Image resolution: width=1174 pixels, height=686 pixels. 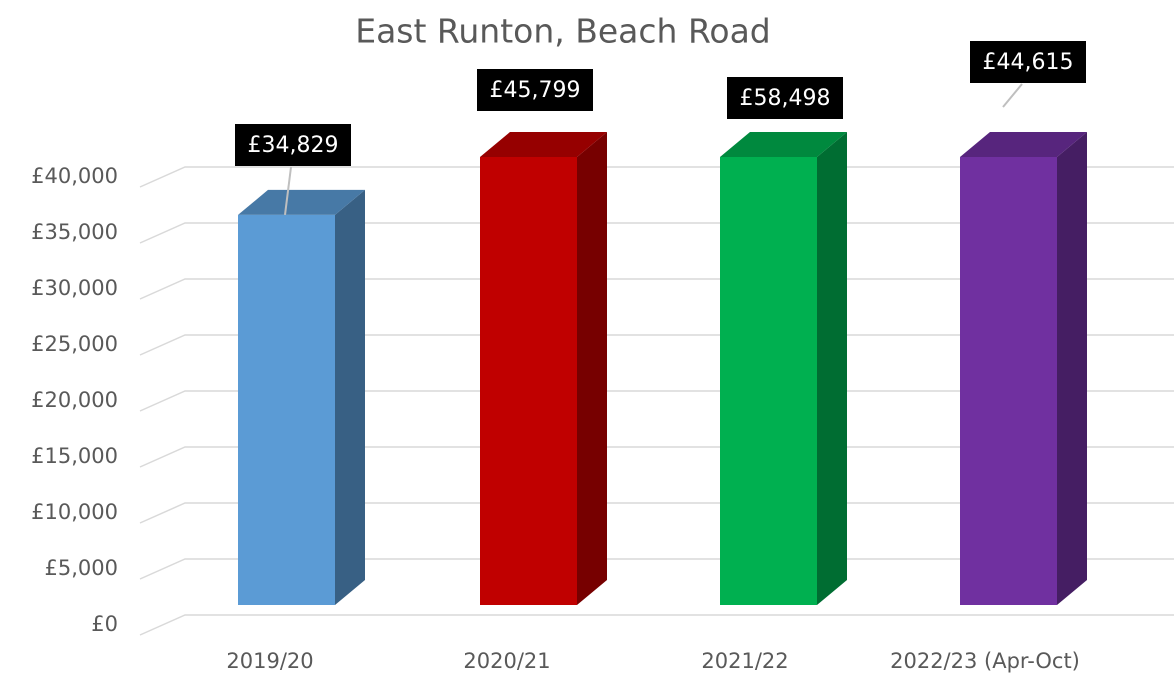 I want to click on grid-line, so click(x=656, y=625).